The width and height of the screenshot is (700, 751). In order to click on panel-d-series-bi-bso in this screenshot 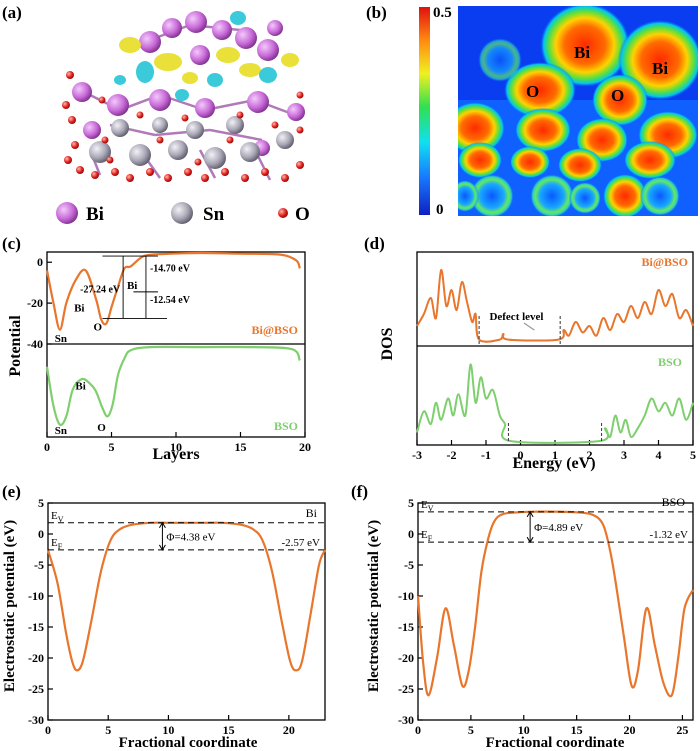, I will do `click(555, 305)`.